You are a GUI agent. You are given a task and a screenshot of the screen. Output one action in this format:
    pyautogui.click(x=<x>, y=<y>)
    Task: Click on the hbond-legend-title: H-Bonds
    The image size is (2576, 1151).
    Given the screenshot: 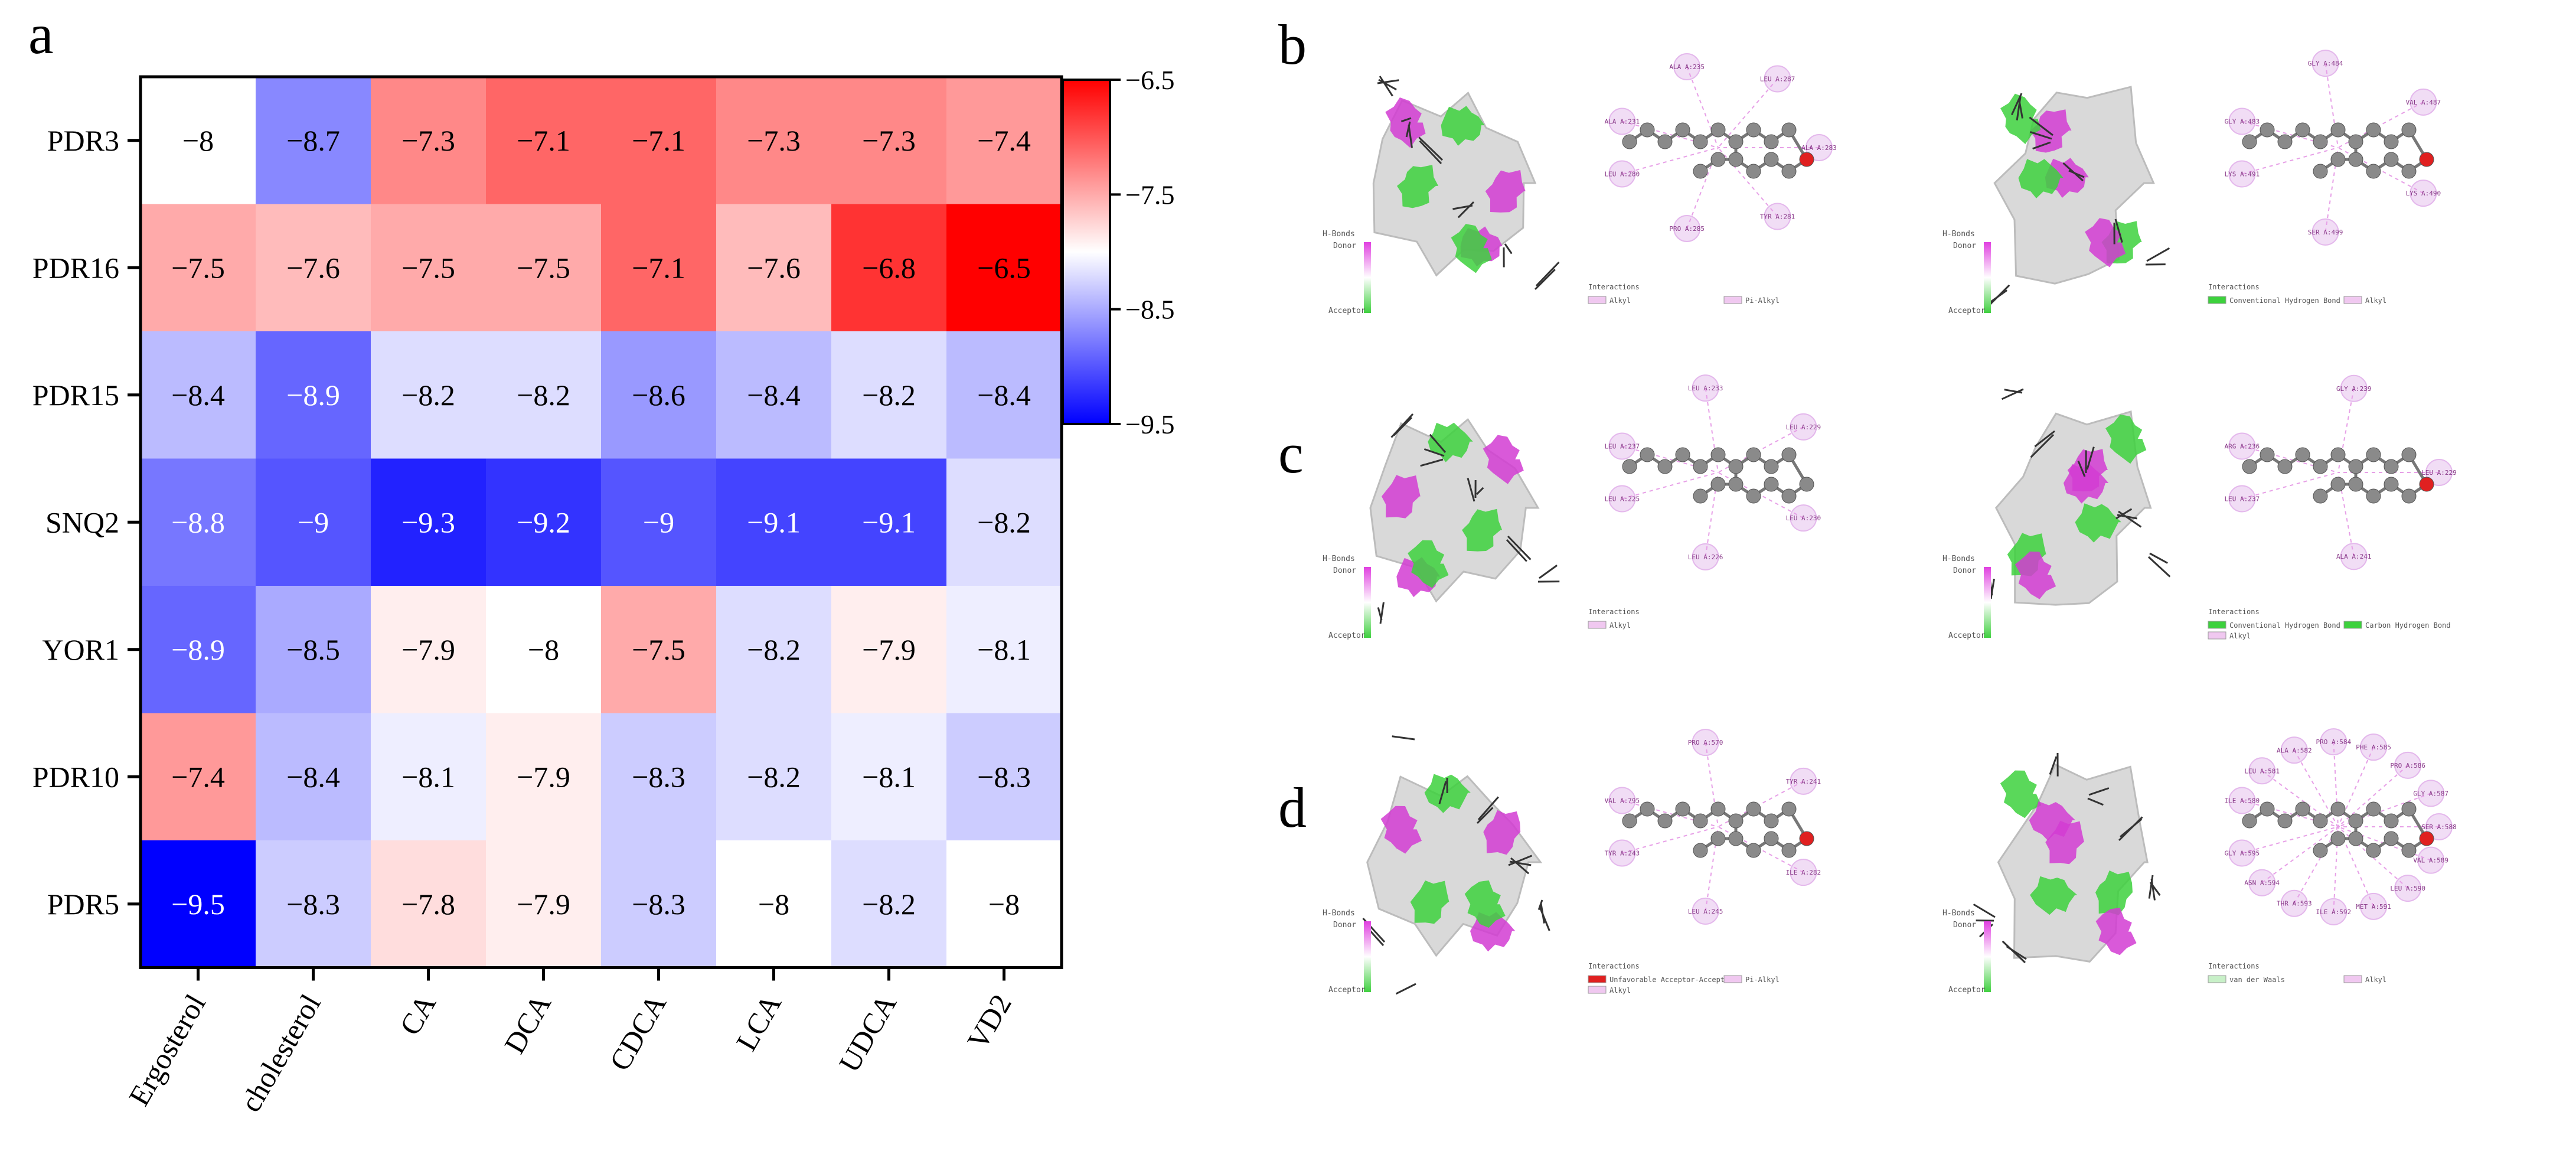 What is the action you would take?
    pyautogui.click(x=1958, y=559)
    